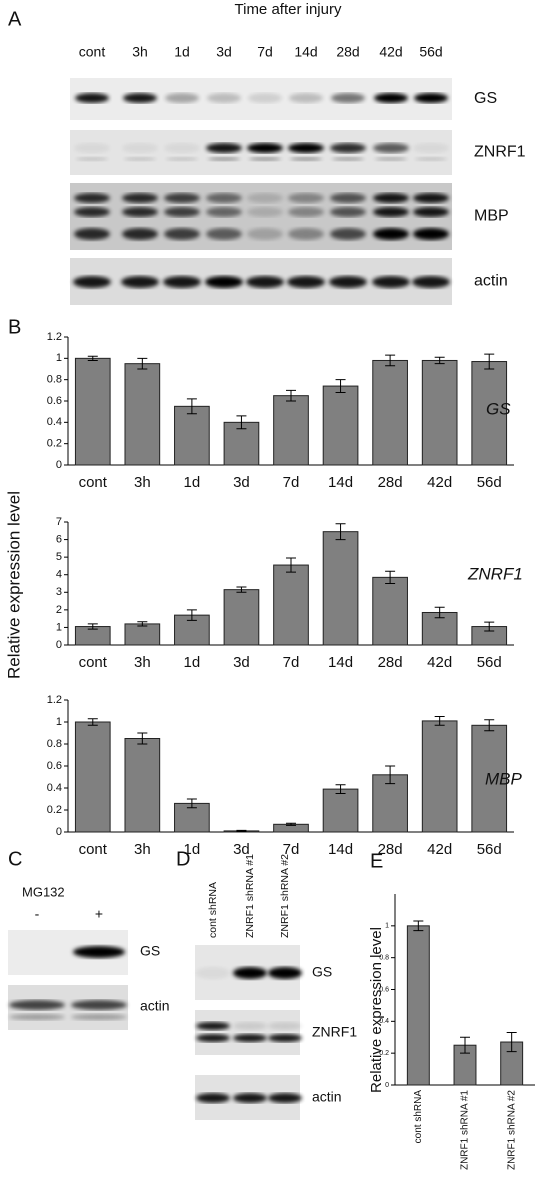 This screenshot has width=536, height=1199. I want to click on x-tick-label: 42d, so click(439, 662).